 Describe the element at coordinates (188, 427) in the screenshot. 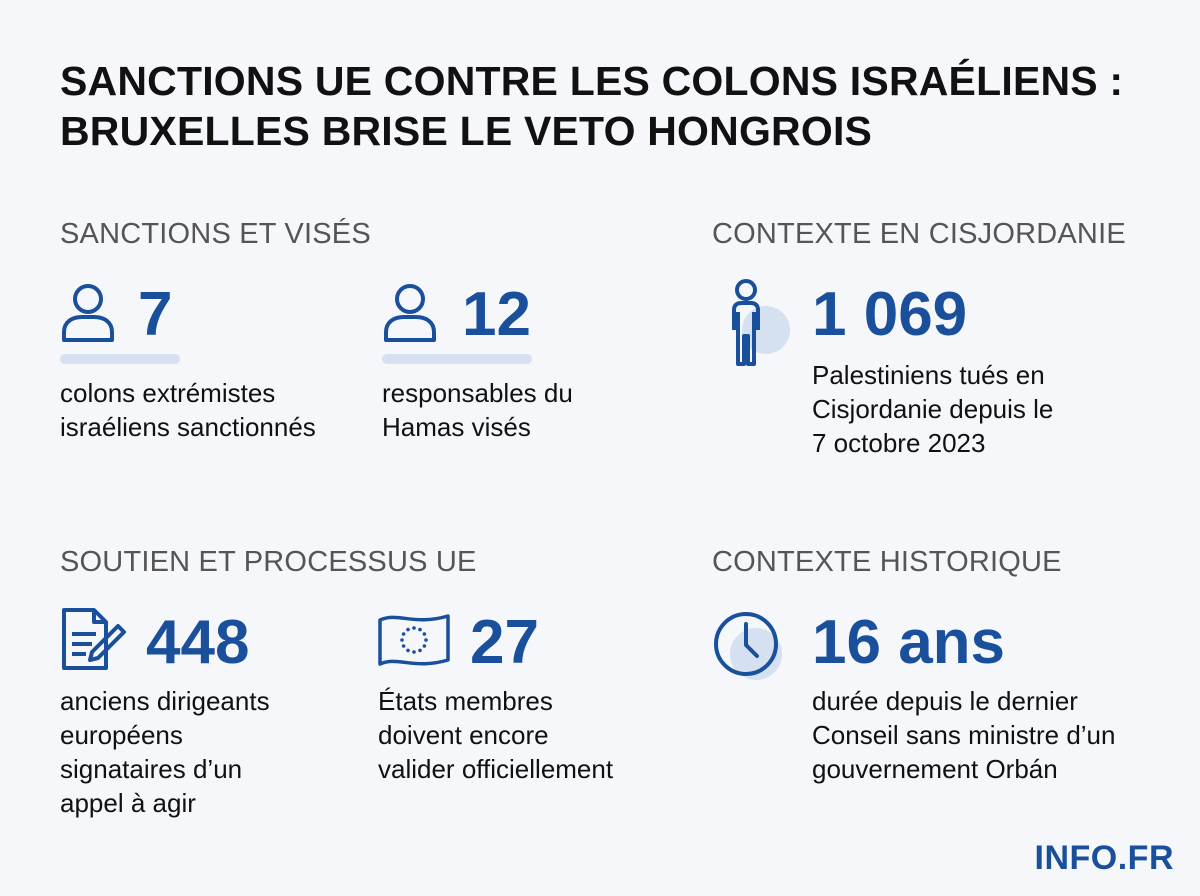

I see `desc-line: israéliens sanctionnés` at that location.